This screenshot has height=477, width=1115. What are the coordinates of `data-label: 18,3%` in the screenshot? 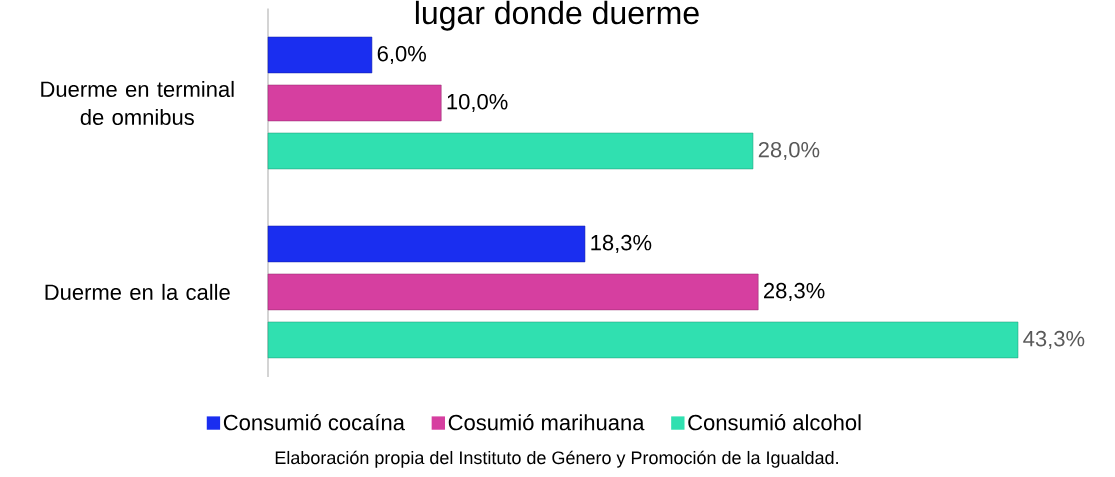 It's located at (621, 244).